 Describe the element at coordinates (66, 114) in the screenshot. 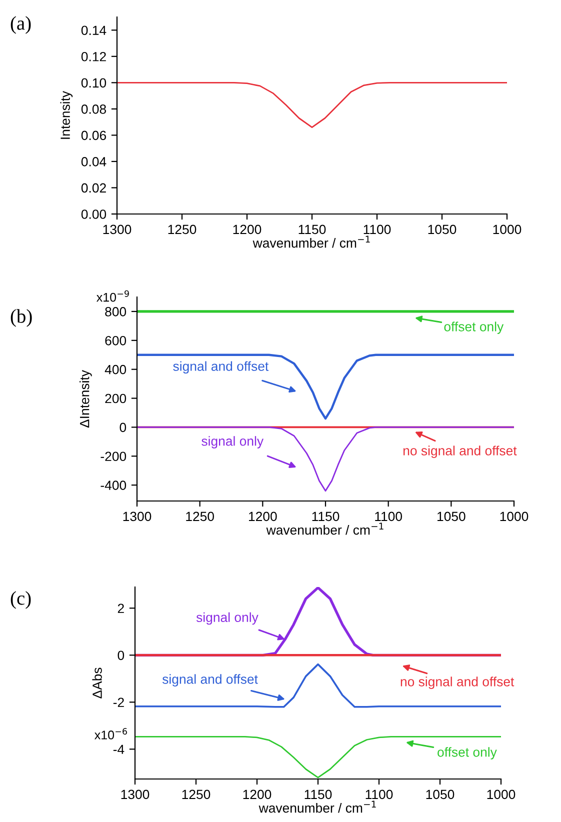

I see `y-axis-title: Intensity` at that location.